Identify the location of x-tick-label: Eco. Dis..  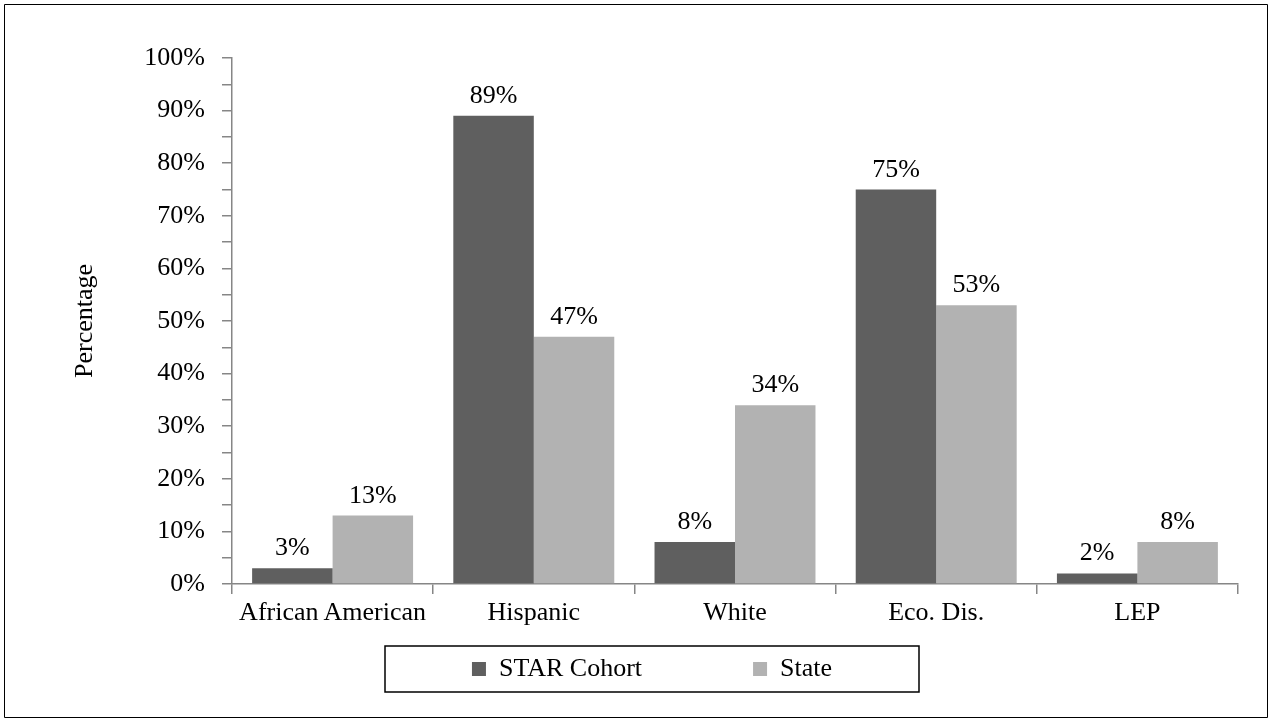
(936, 612).